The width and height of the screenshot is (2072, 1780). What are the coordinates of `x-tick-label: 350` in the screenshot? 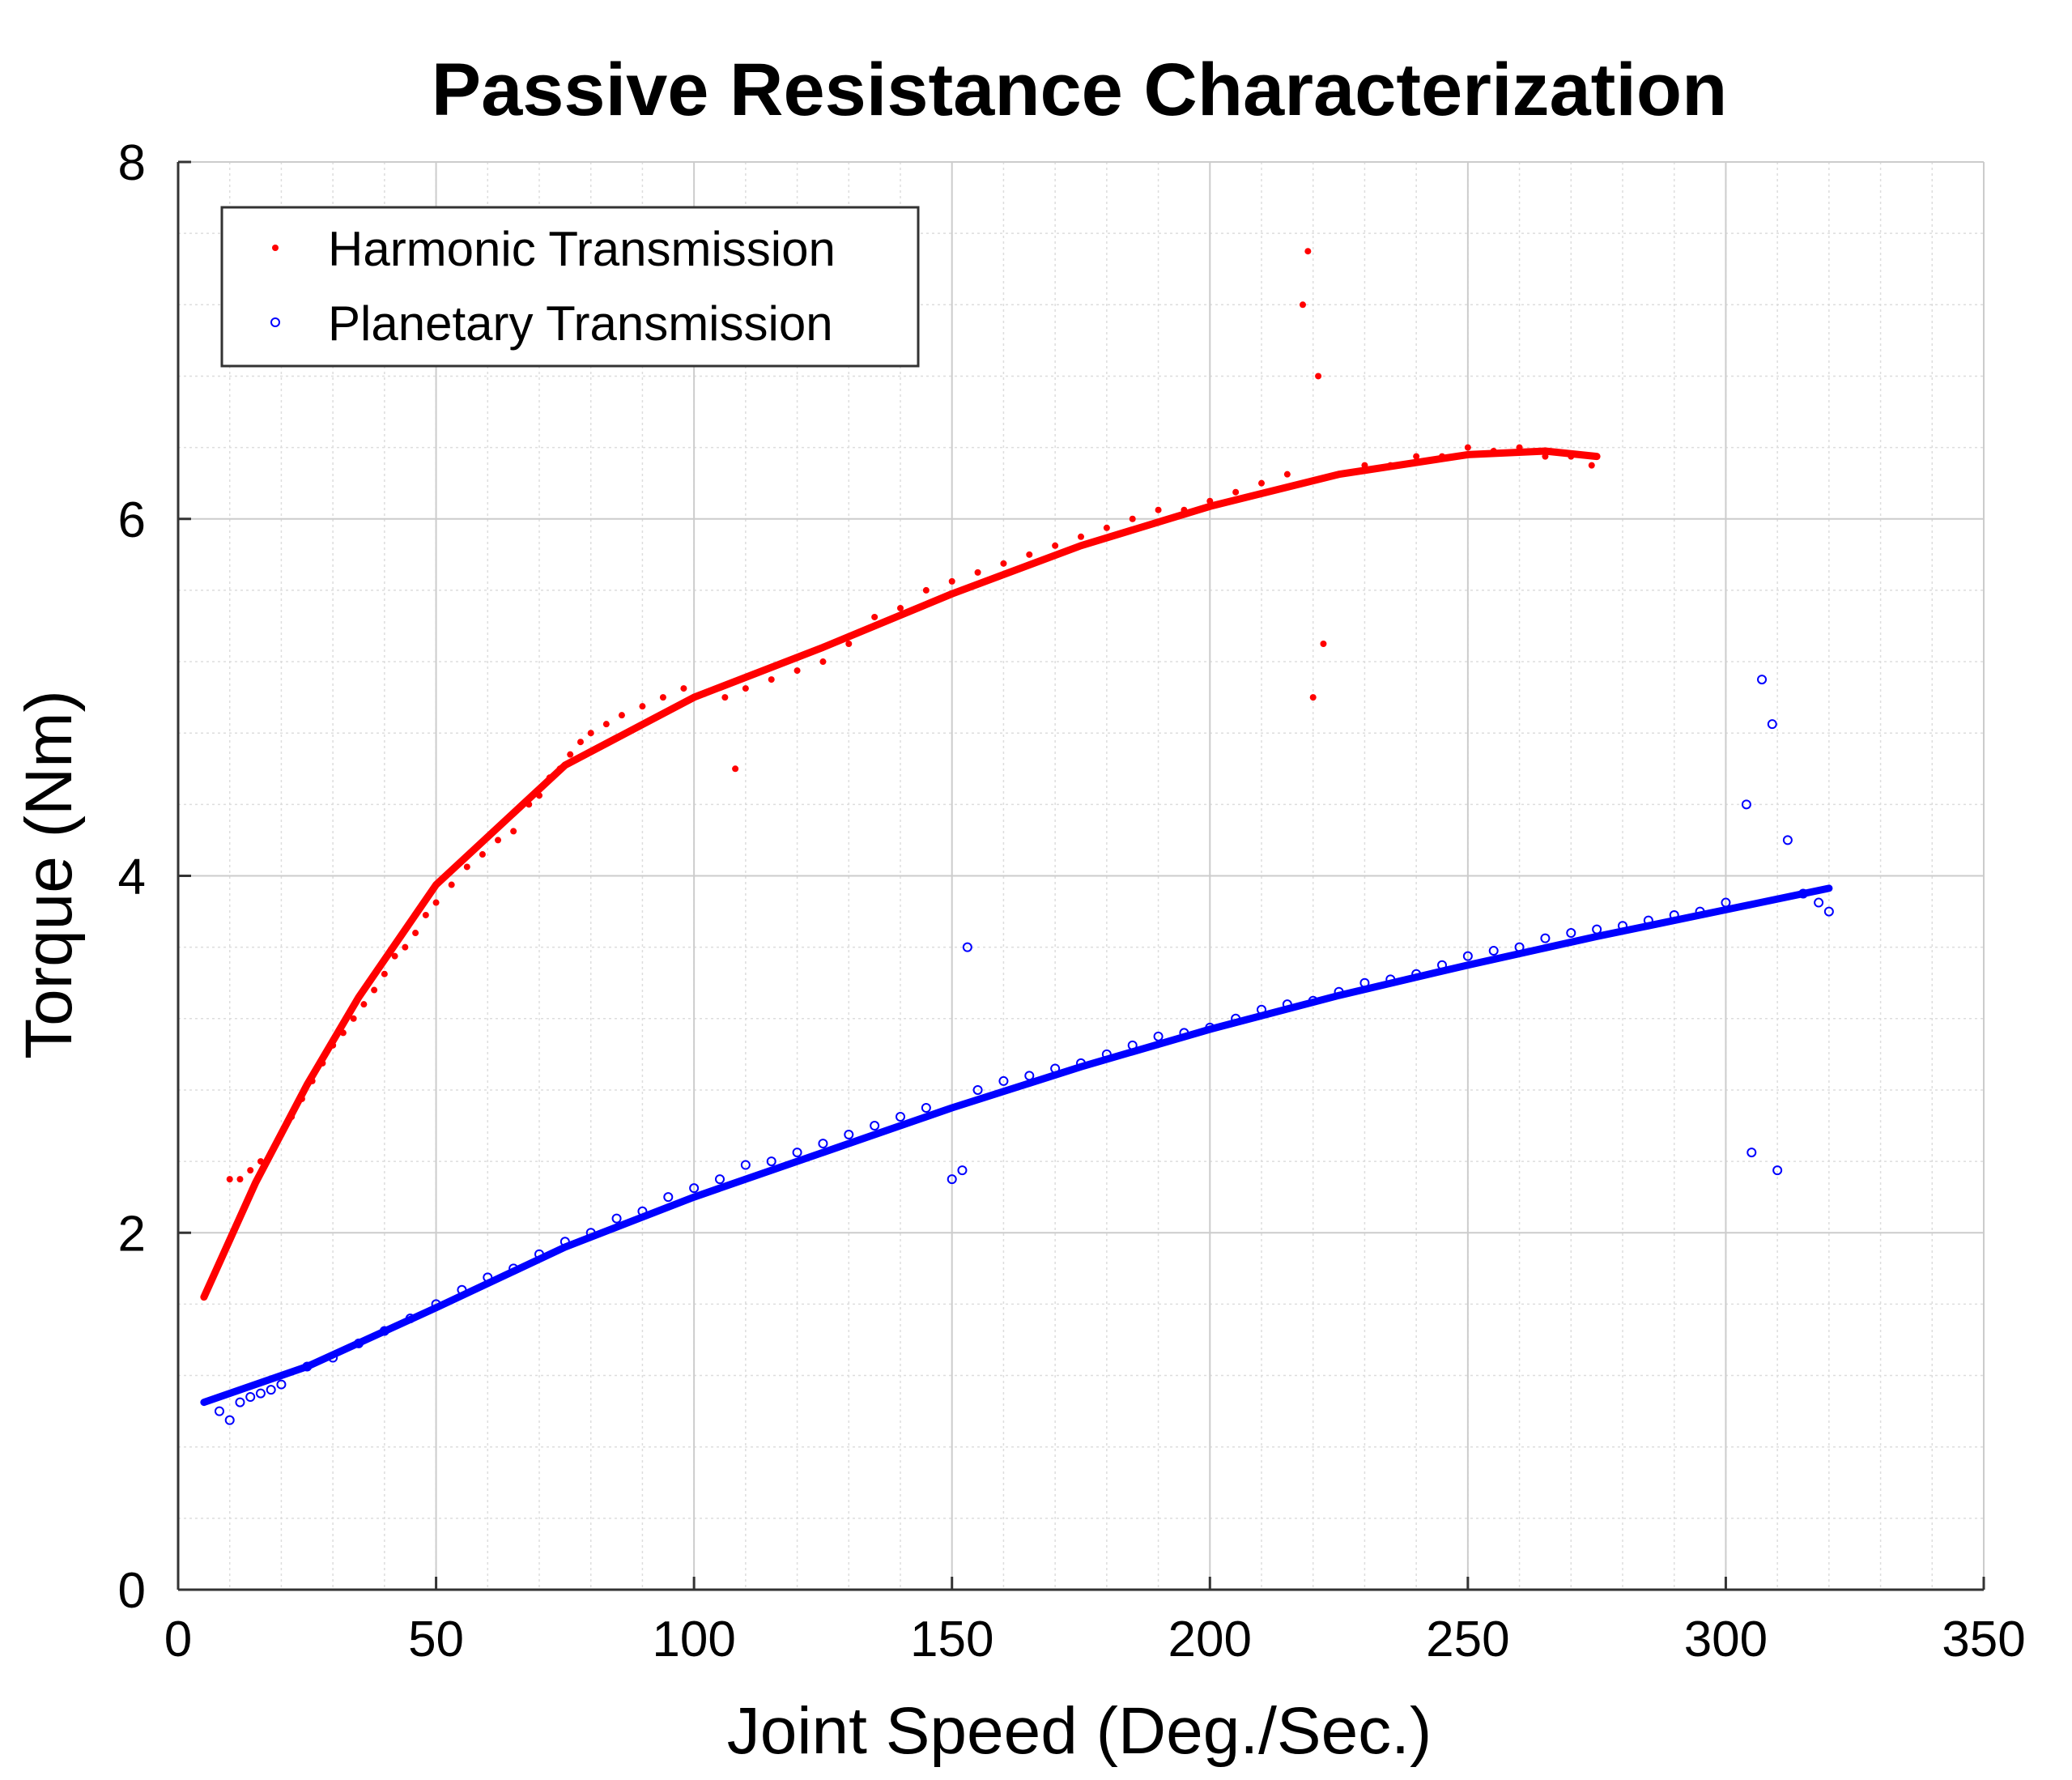 It's located at (1983, 1639).